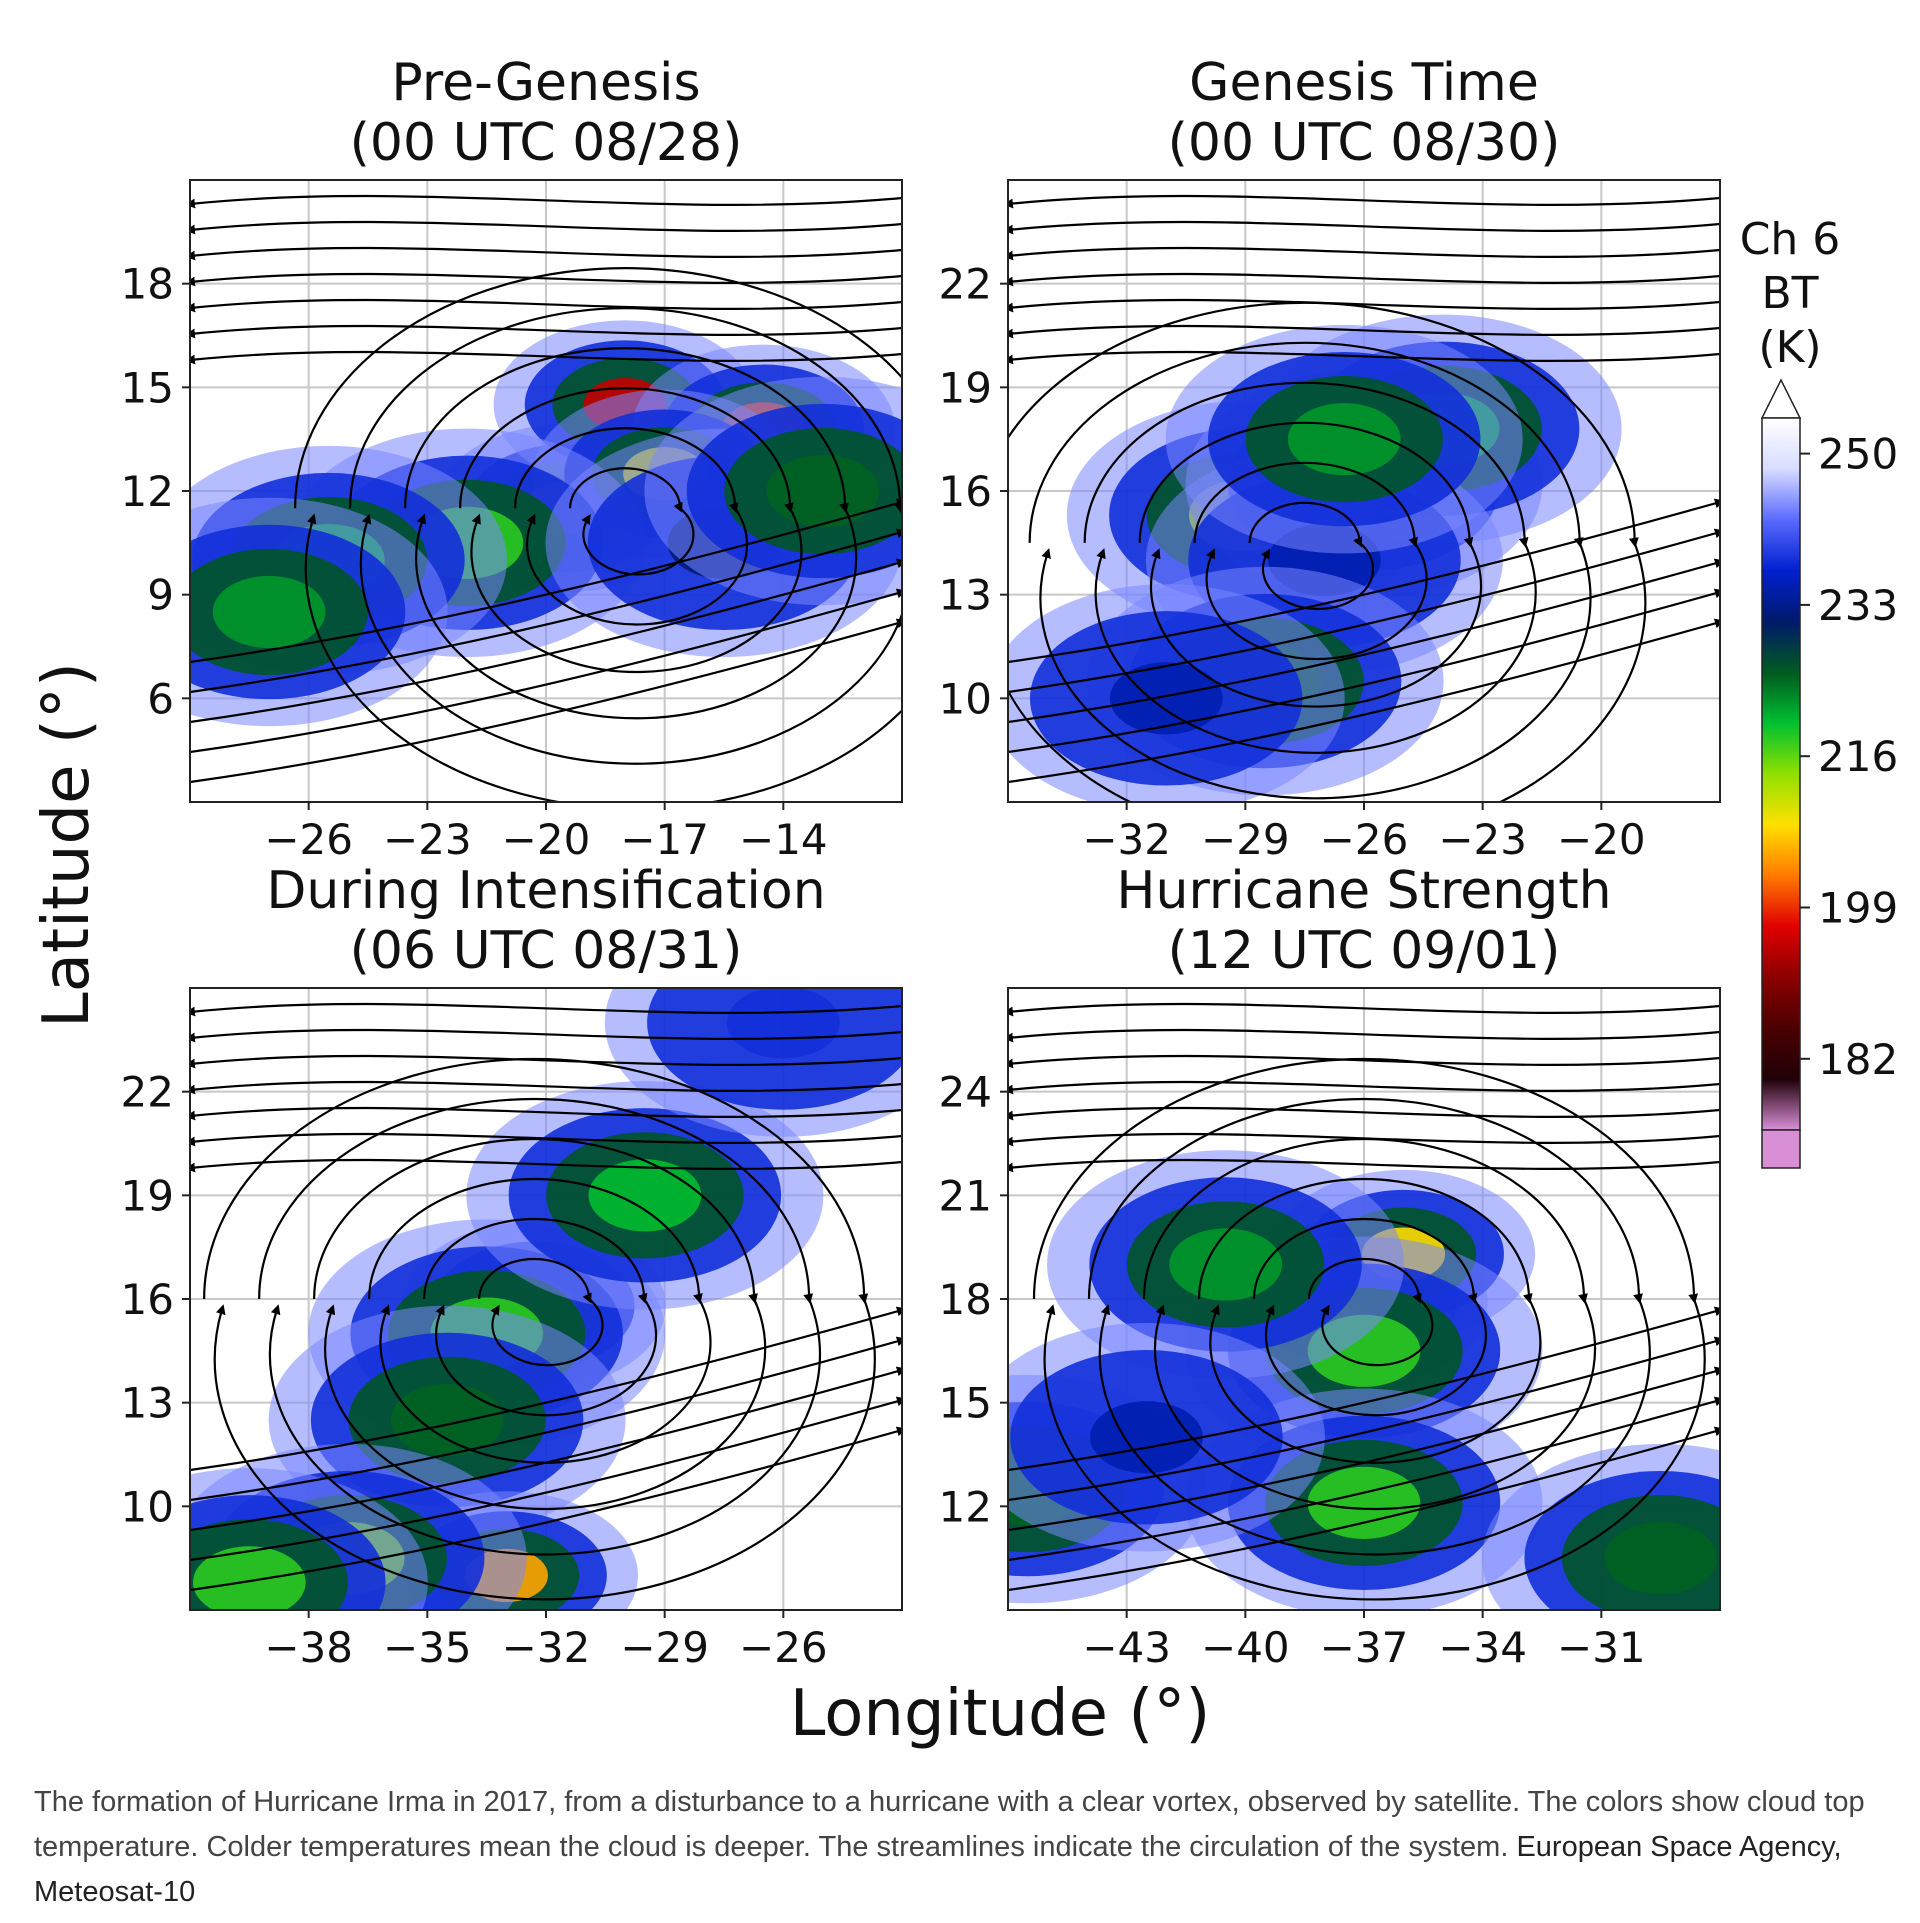 This screenshot has width=1920, height=1923. What do you see at coordinates (1364, 143) in the screenshot?
I see `panel-subtitle: (00 UTC 08/30)` at bounding box center [1364, 143].